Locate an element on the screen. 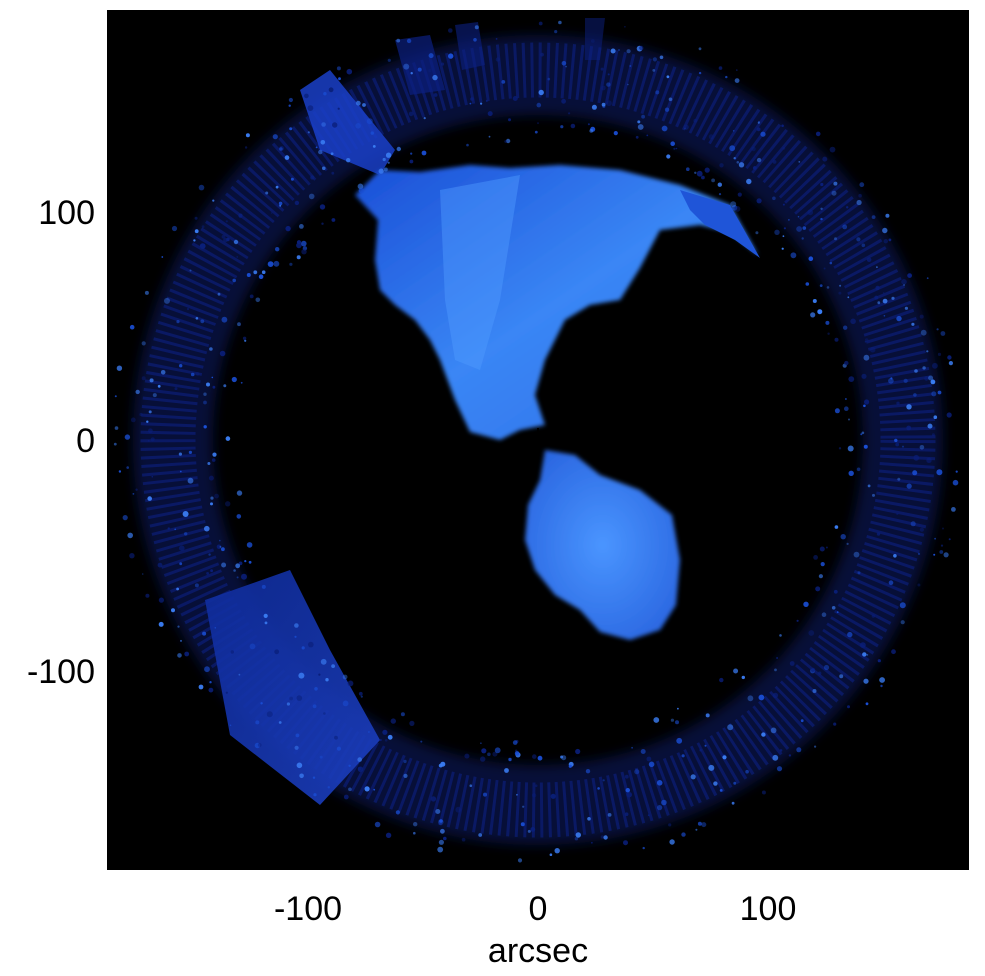 This screenshot has height=976, width=985. x-tick-label: -100 is located at coordinates (308, 909).